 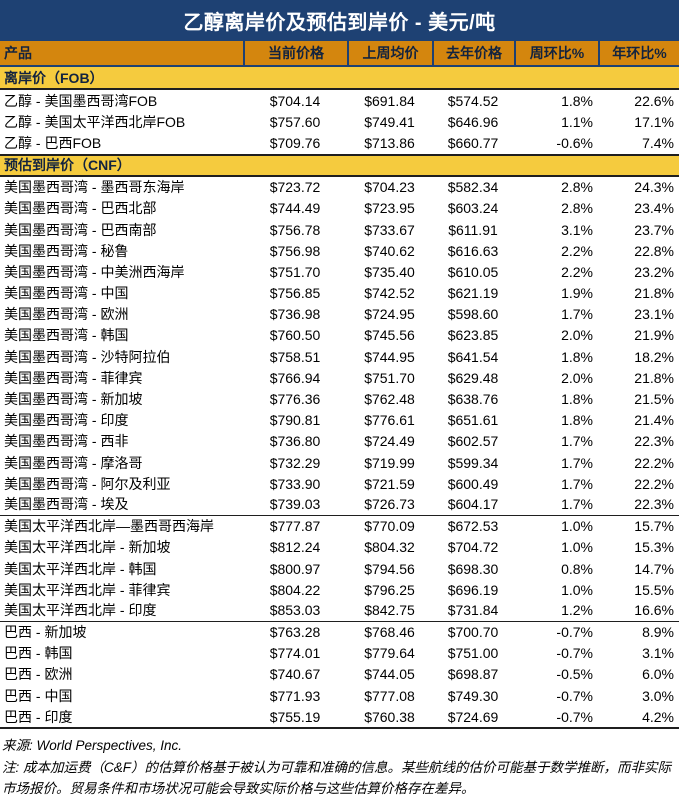 What do you see at coordinates (473, 187) in the screenshot?
I see `last-year-price-cell: $582.34` at bounding box center [473, 187].